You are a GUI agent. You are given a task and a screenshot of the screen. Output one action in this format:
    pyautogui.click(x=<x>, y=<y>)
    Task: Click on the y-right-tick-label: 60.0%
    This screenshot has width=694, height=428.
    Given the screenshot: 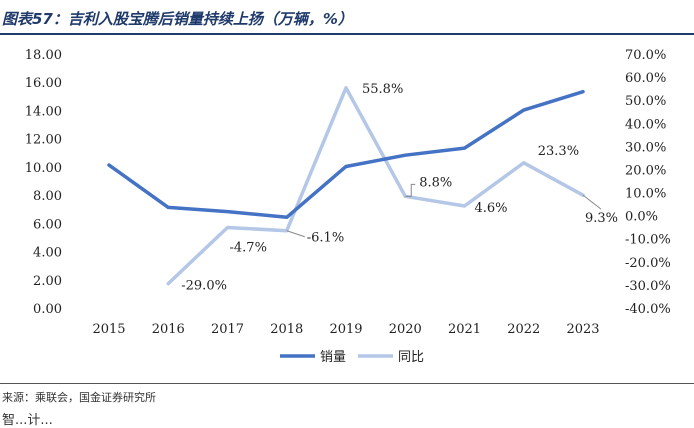 What is the action you would take?
    pyautogui.click(x=645, y=78)
    